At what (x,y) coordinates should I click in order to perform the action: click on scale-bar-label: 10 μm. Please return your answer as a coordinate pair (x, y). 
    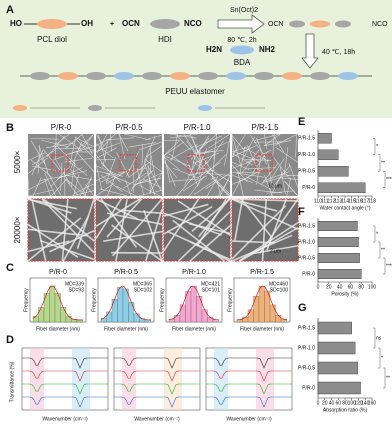
    Looking at the image, I should click on (275, 186).